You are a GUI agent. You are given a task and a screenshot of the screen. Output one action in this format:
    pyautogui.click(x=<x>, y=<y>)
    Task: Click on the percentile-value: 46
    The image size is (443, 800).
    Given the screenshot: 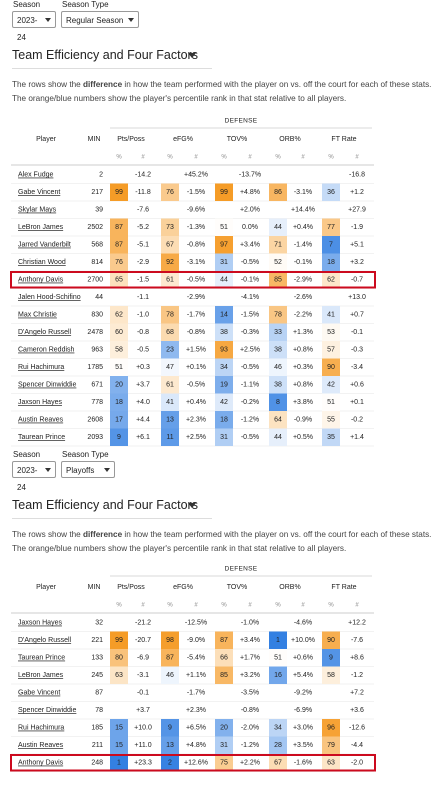 What is the action you would take?
    pyautogui.click(x=278, y=367)
    